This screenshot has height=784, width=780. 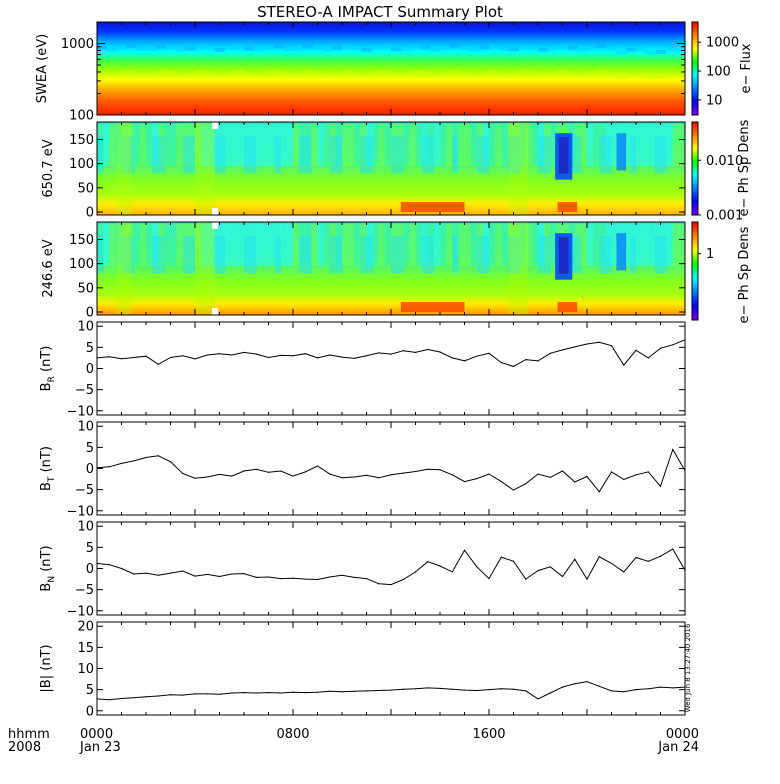 I want to click on panel1-ytick-0: 0, so click(x=90, y=213).